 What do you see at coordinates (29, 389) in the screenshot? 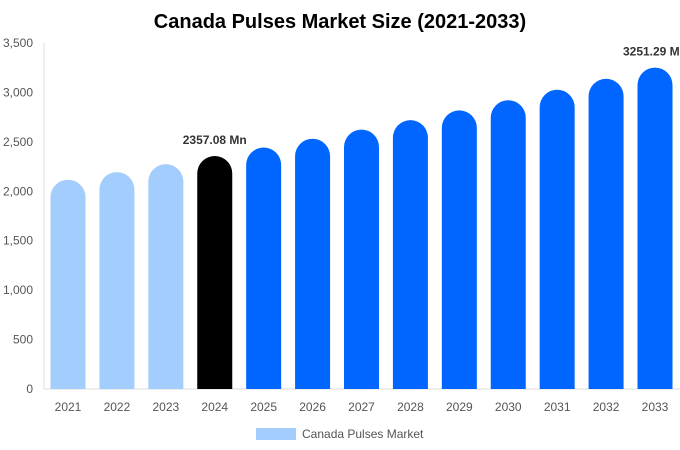
I see `y-tick-label: 0` at bounding box center [29, 389].